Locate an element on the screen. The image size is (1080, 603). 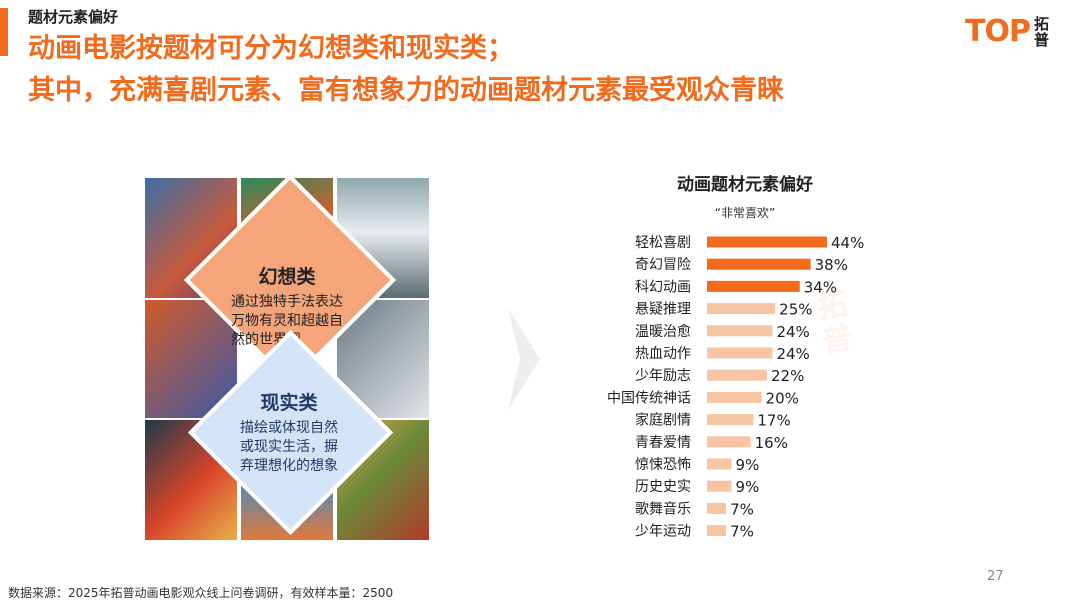
accent-bar is located at coordinates (4, 32).